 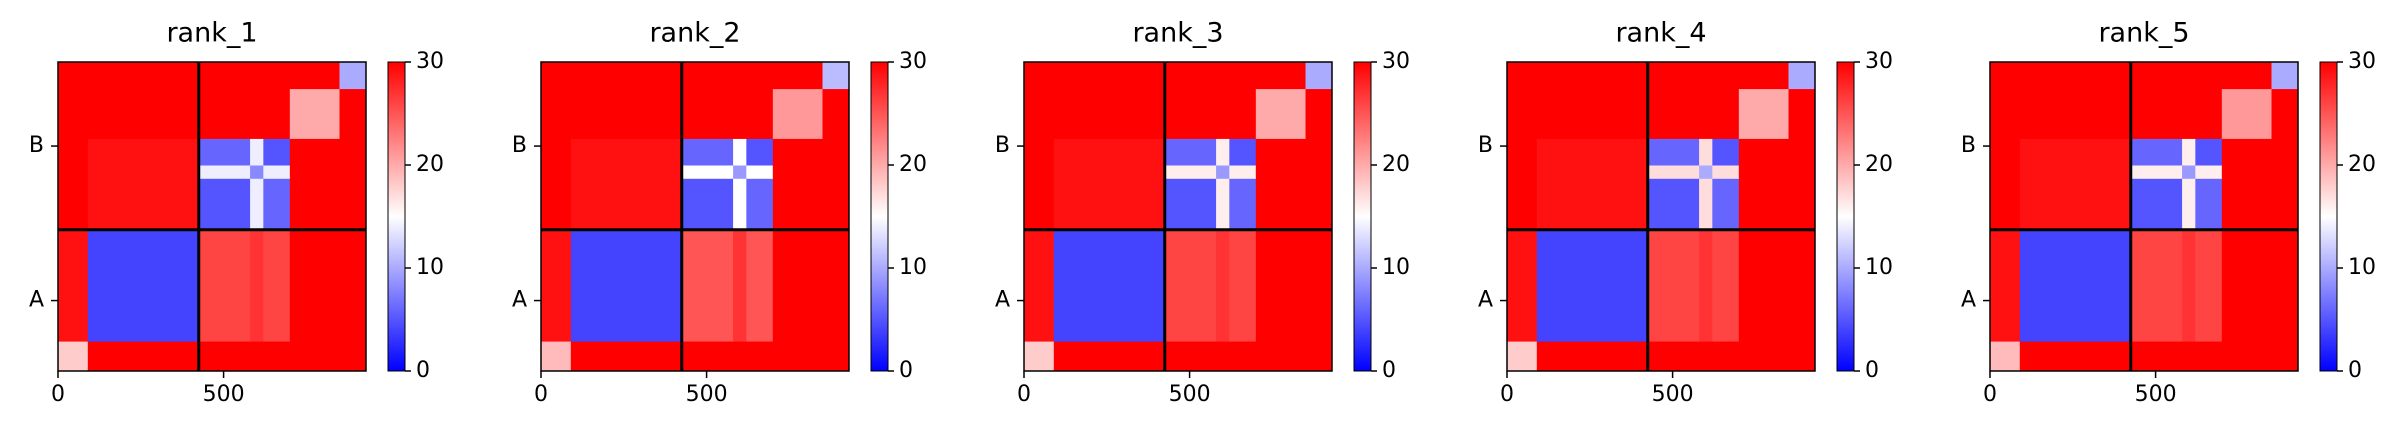 I want to click on y-tick-label: A, so click(x=36, y=300).